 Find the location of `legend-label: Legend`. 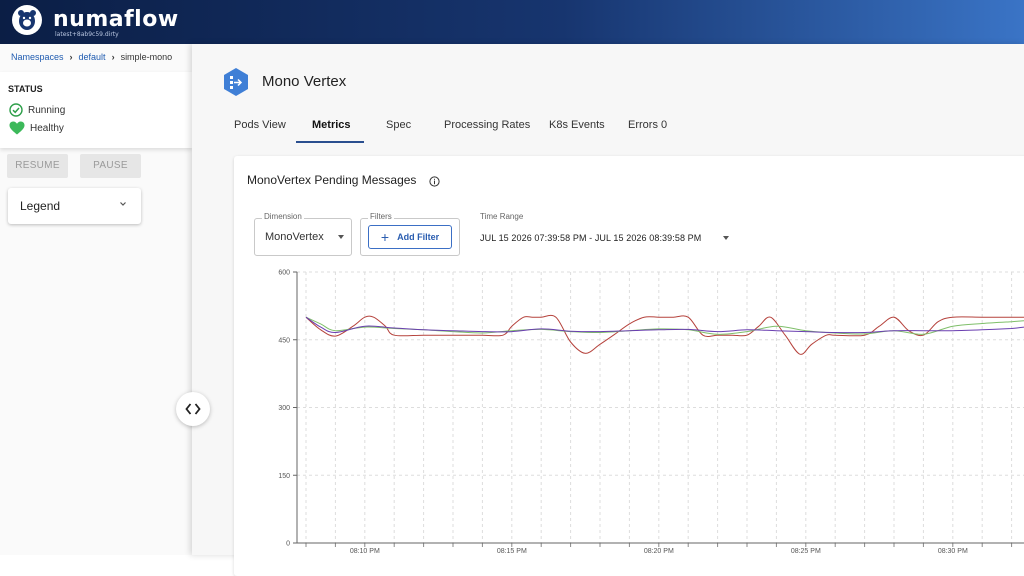

legend-label: Legend is located at coordinates (40, 206).